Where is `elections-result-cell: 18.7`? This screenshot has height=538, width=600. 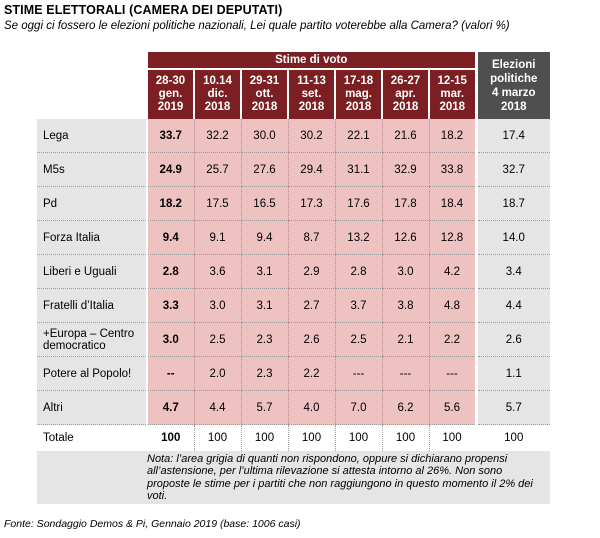 elections-result-cell: 18.7 is located at coordinates (512, 203).